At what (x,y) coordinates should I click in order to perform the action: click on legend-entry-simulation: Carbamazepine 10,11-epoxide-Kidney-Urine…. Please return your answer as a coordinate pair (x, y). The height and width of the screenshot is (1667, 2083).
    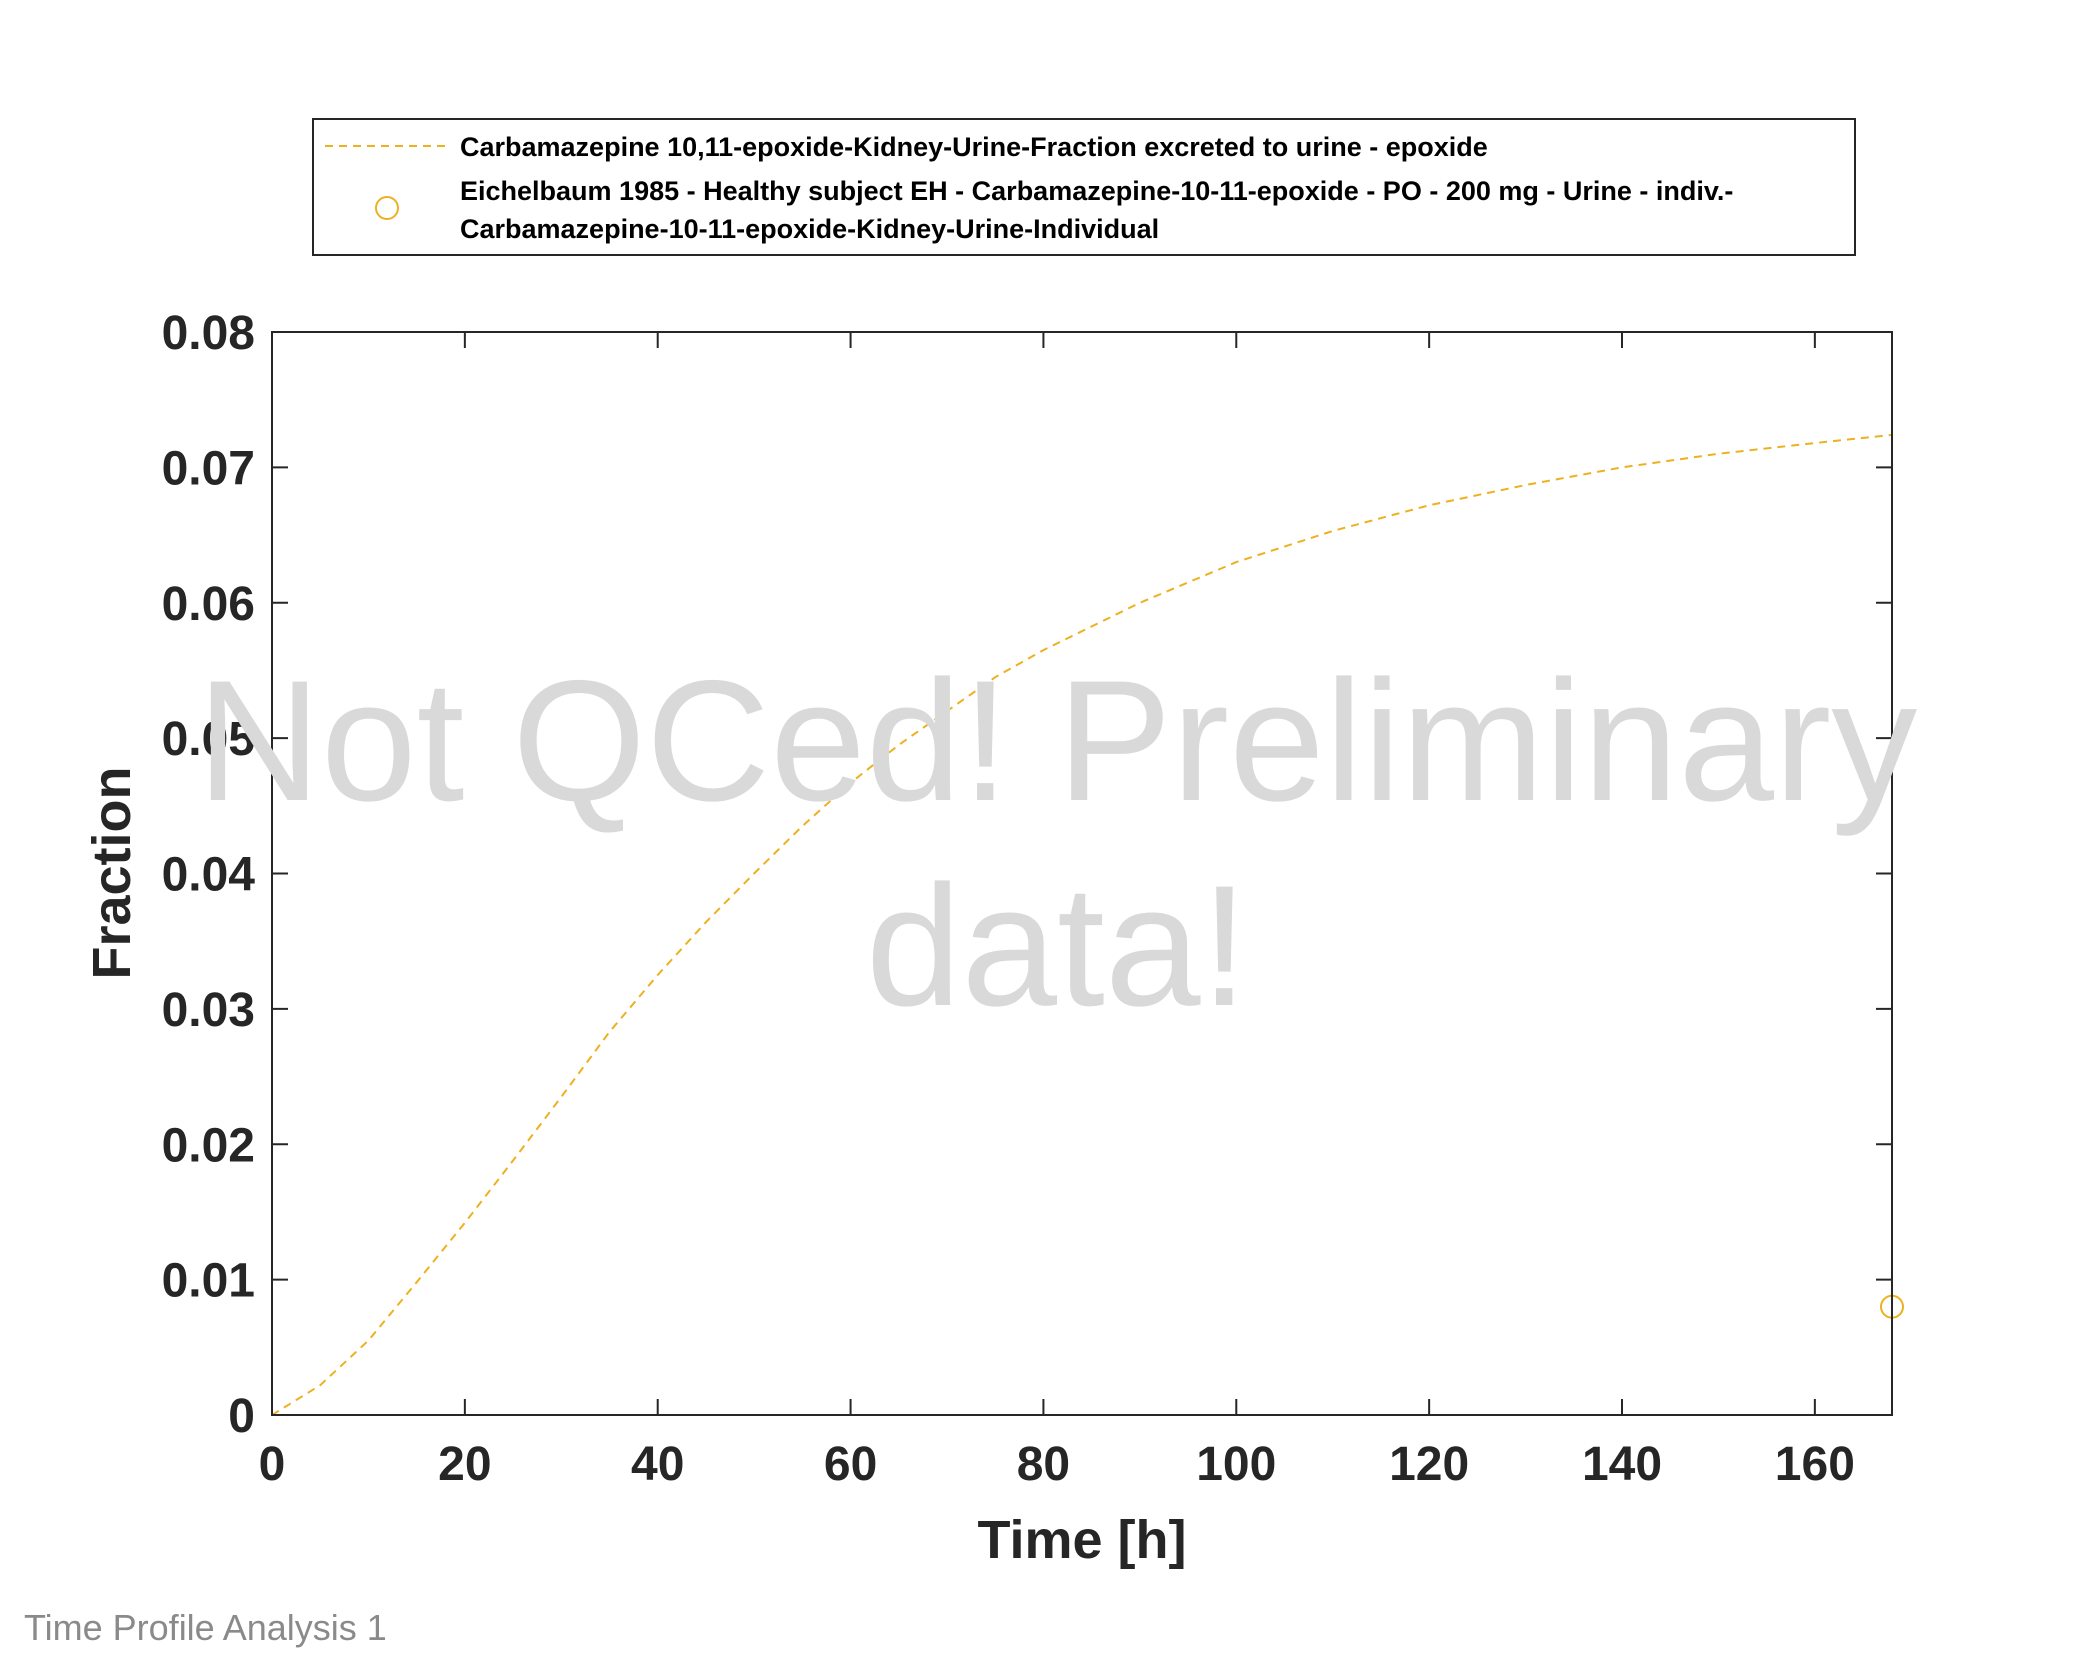
    Looking at the image, I should click on (974, 147).